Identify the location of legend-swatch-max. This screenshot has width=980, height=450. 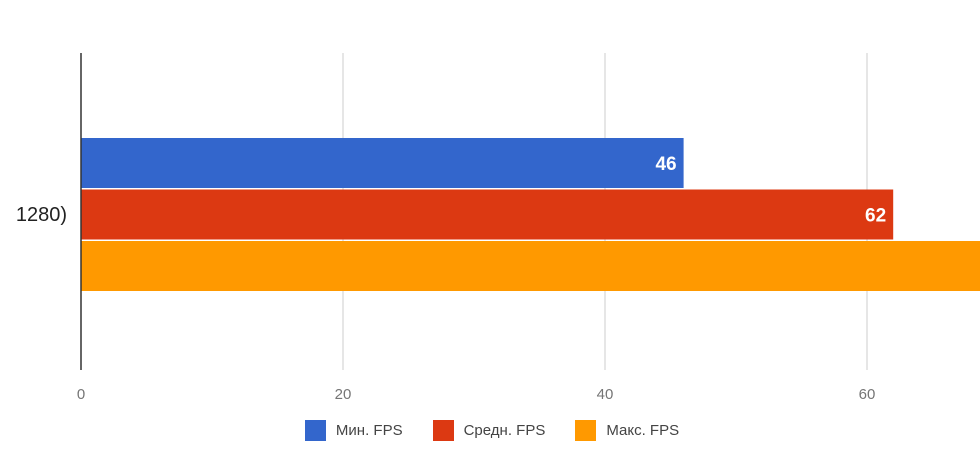
(586, 430).